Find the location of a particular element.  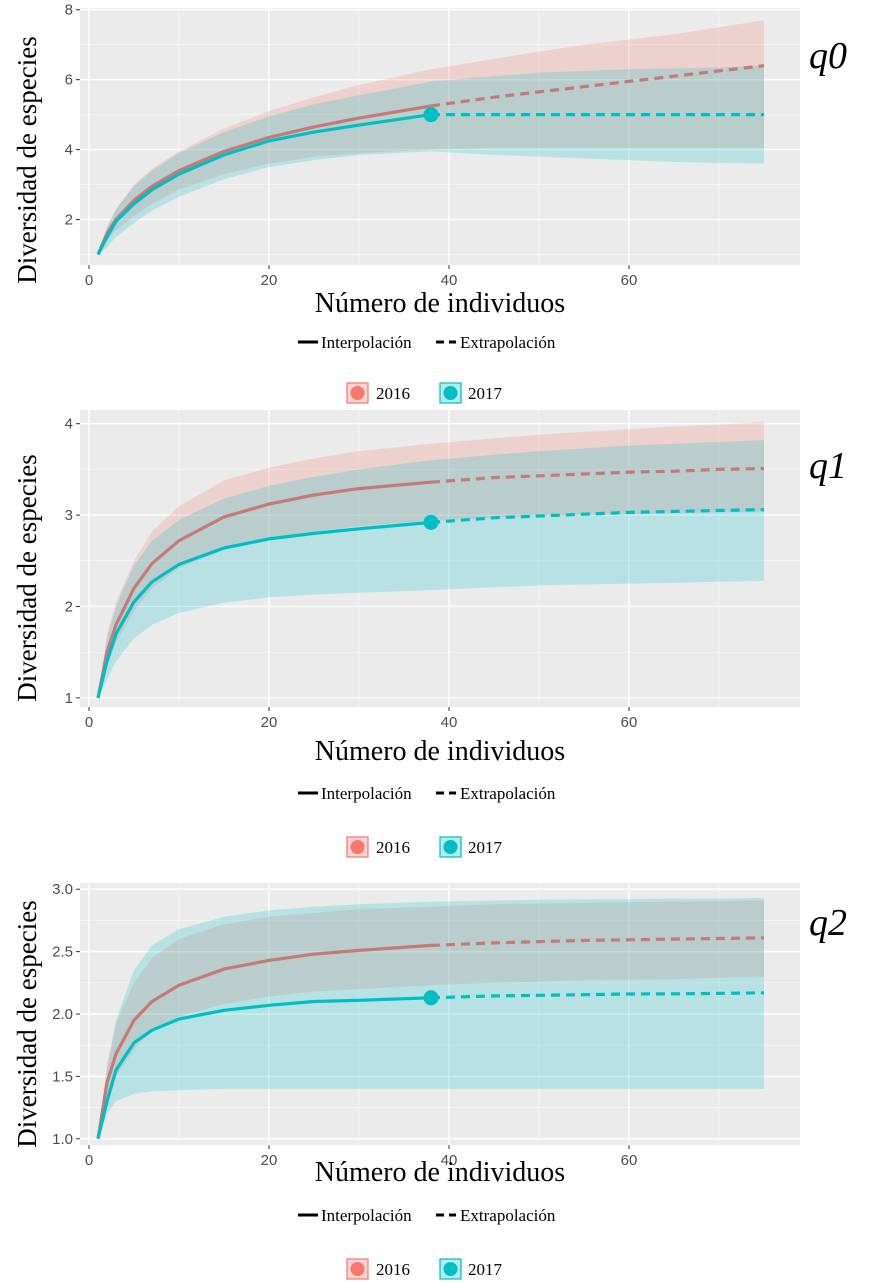

panel-label: q1 is located at coordinates (828, 466).